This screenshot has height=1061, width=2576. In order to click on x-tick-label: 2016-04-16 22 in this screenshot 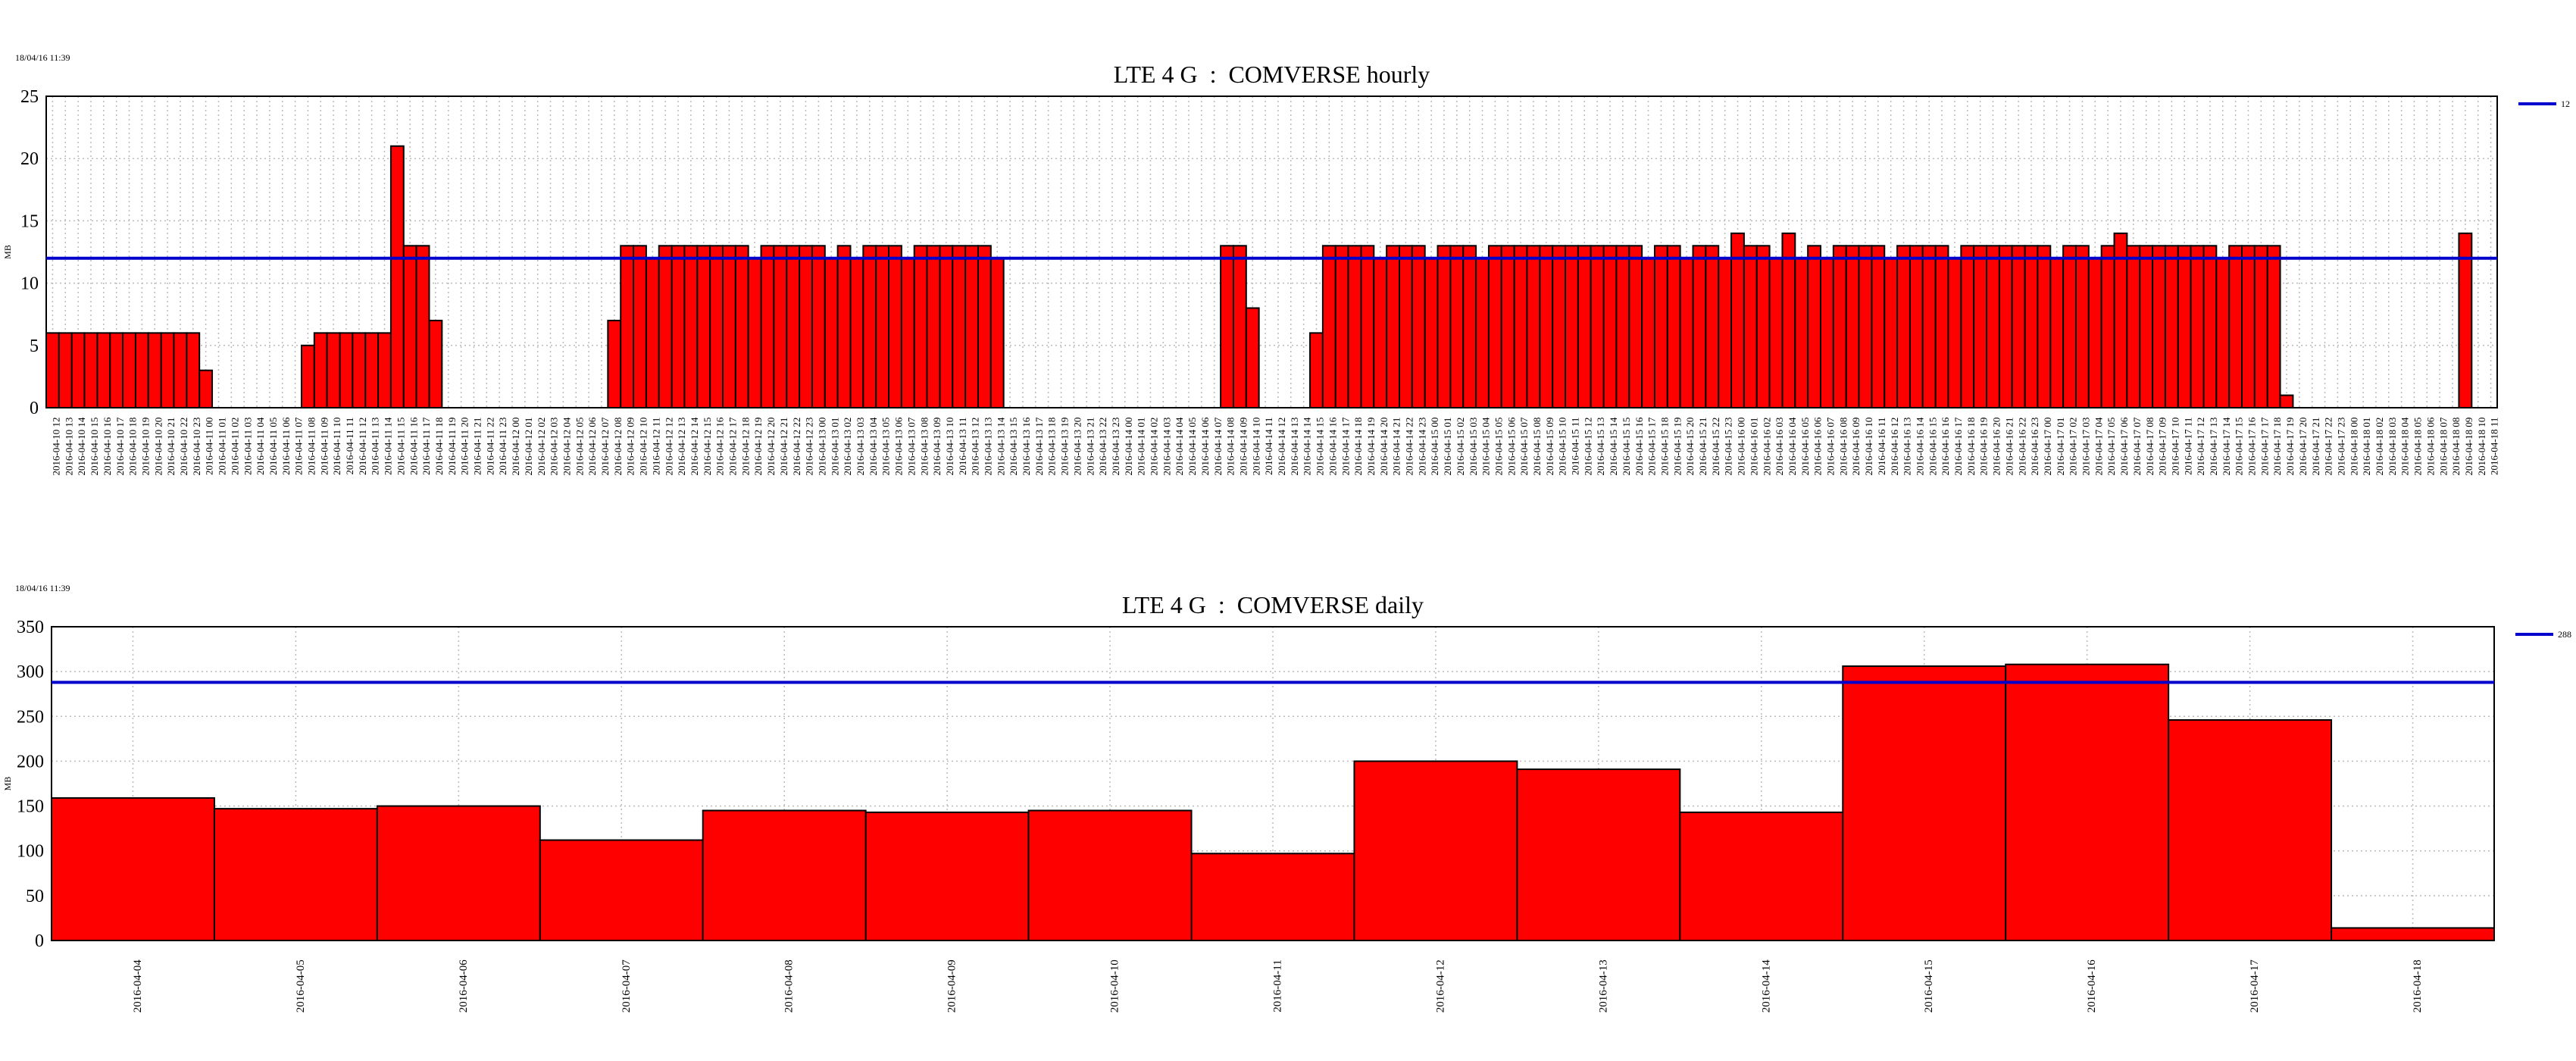, I will do `click(2021, 447)`.